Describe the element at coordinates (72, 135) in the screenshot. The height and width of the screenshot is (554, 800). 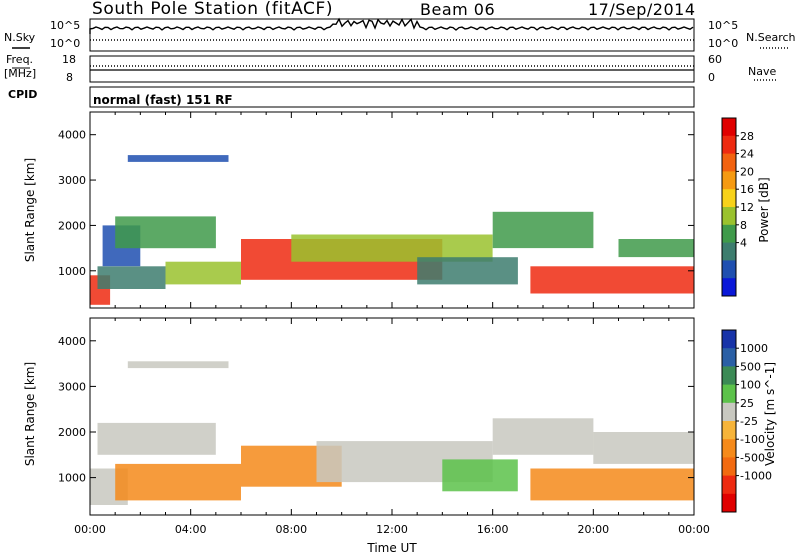
I see `power-ytick-3: 4000` at that location.